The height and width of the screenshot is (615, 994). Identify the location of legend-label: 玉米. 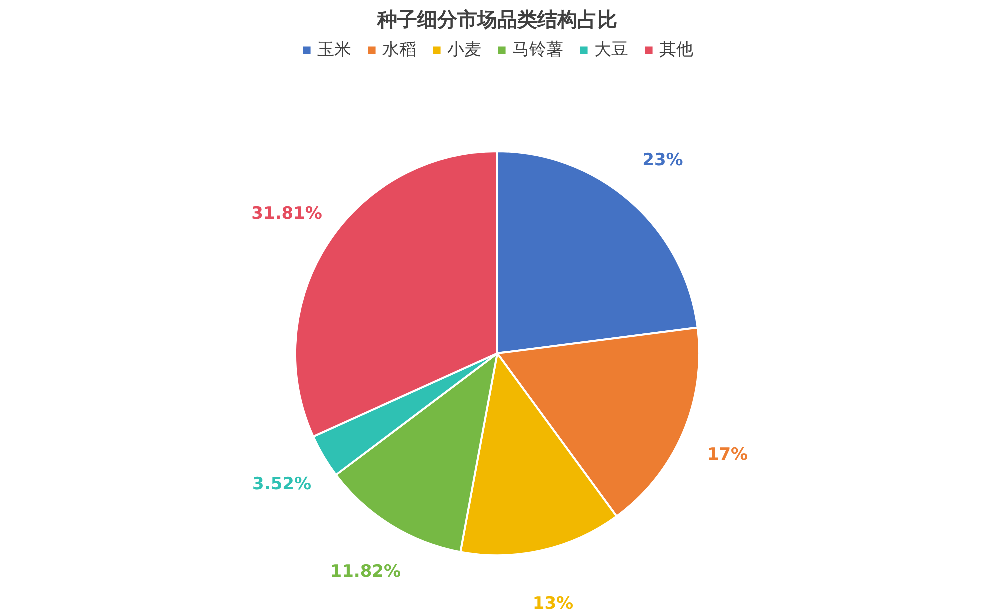
(335, 50).